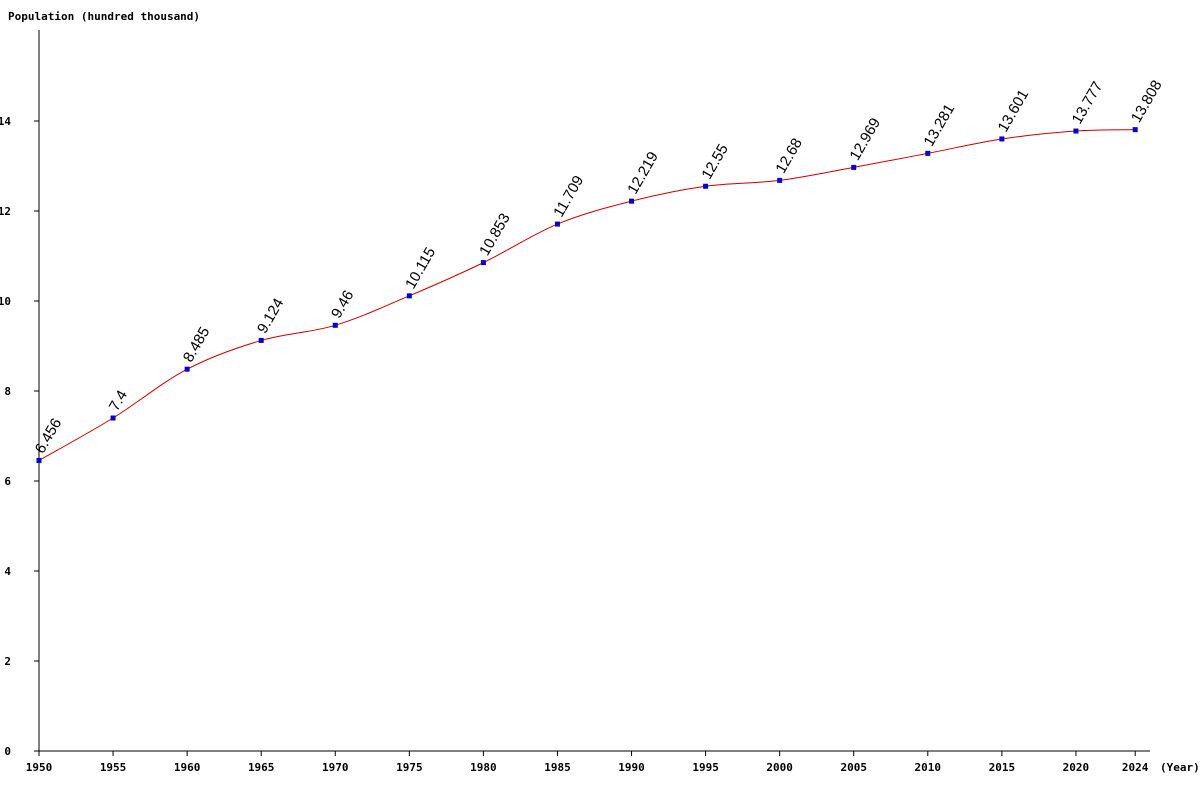  Describe the element at coordinates (568, 196) in the screenshot. I see `value-label: 11.709` at that location.